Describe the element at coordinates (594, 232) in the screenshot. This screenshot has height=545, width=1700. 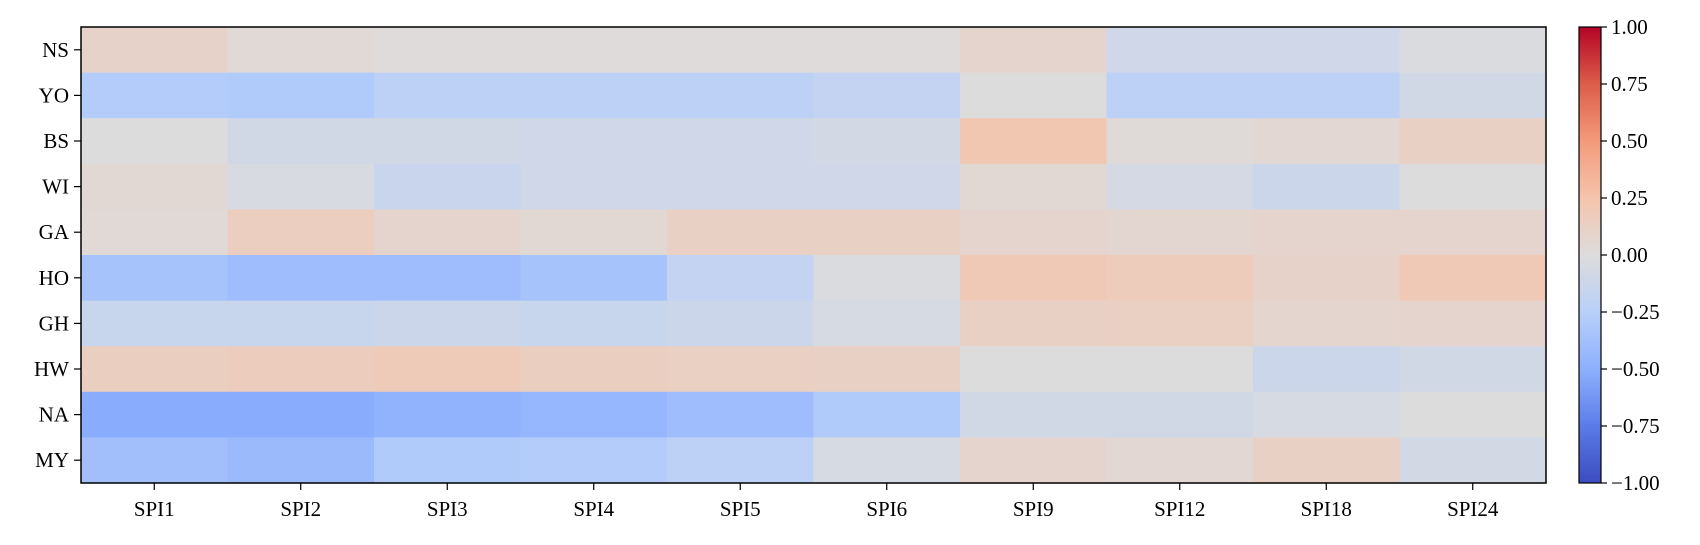
I see `heatmap-cell-ga-spi4` at that location.